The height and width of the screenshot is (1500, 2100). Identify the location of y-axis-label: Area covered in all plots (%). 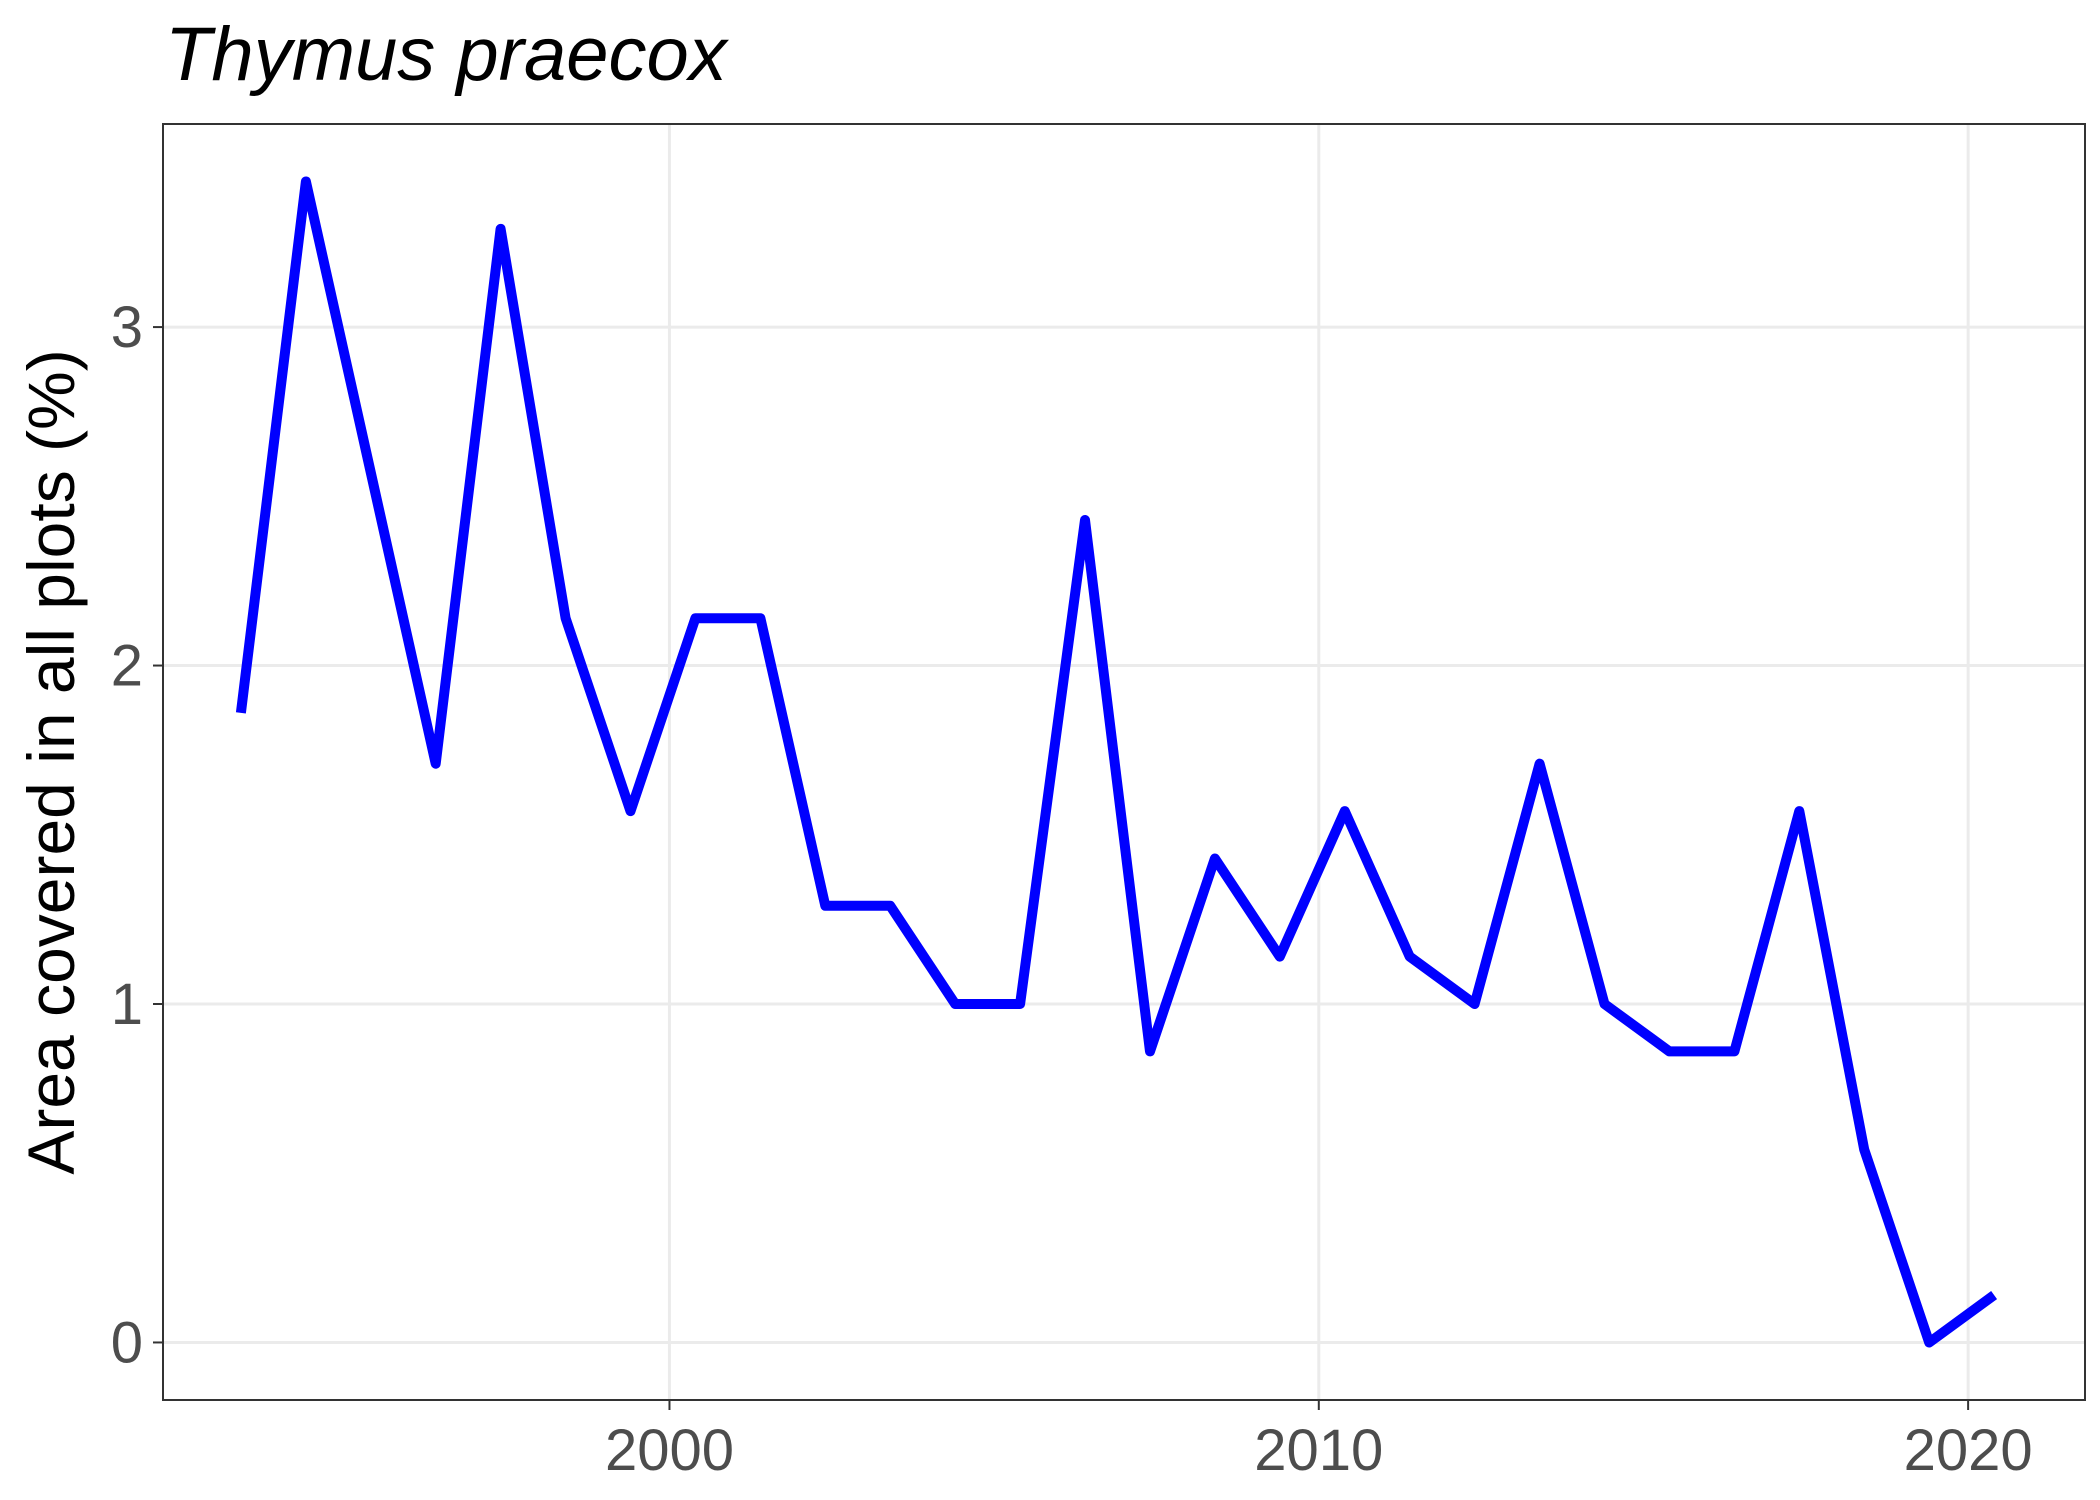
(51, 761).